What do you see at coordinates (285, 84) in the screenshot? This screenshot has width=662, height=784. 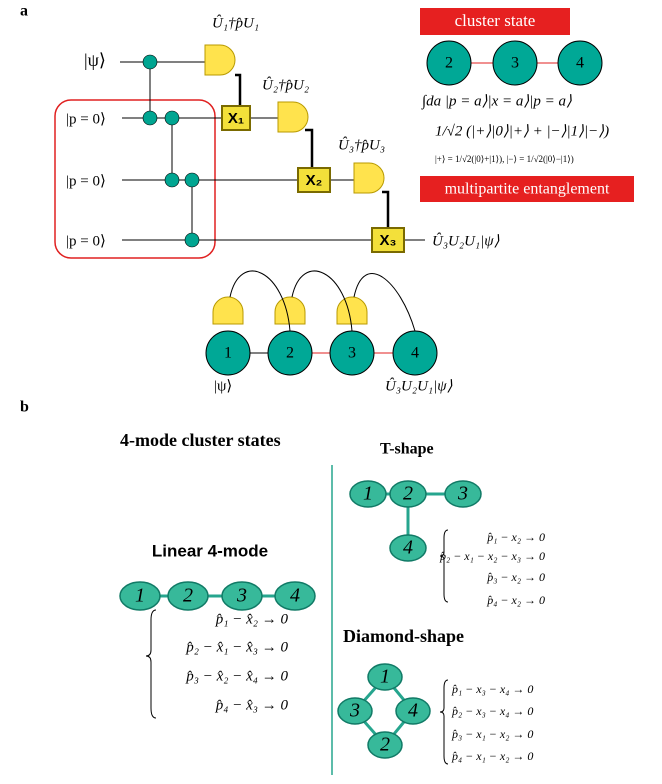 I see `detector-label: Û₂†p̂U₂` at bounding box center [285, 84].